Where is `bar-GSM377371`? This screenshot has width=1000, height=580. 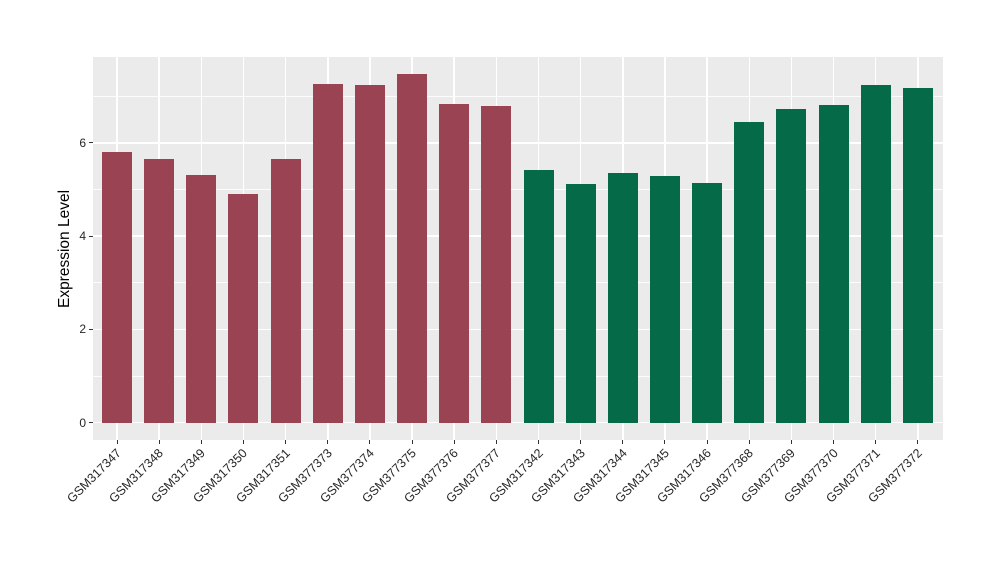
bar-GSM377371 is located at coordinates (875, 253).